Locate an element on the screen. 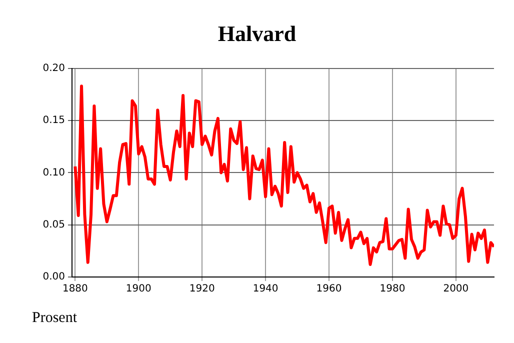  x-tick-label: 1960 is located at coordinates (329, 289).